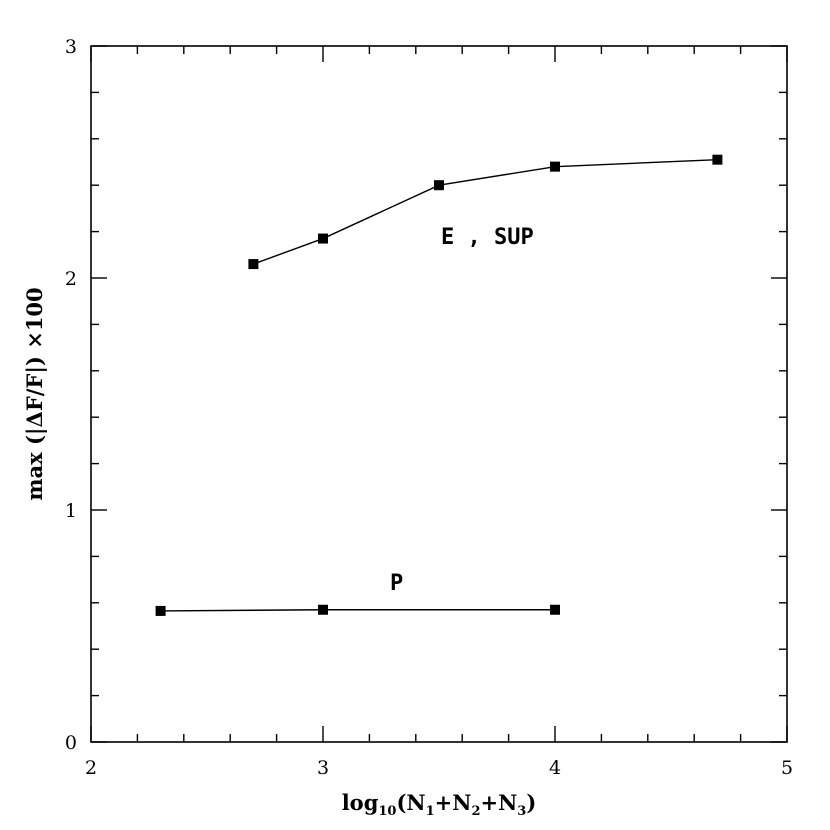  Describe the element at coordinates (521, 811) in the screenshot. I see `x-axis-title-sub3: 3` at that location.